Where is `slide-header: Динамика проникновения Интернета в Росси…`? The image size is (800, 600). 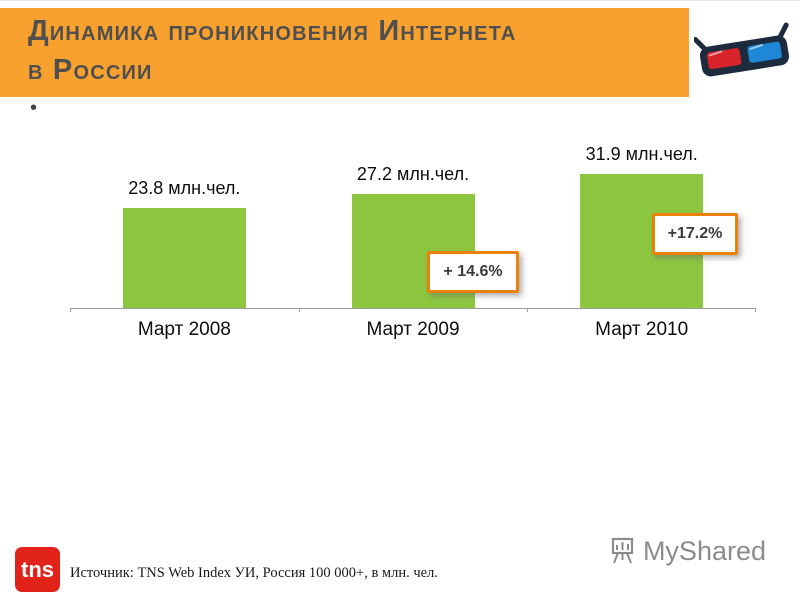 slide-header: Динамика проникновения Интернета в Росси… is located at coordinates (344, 52).